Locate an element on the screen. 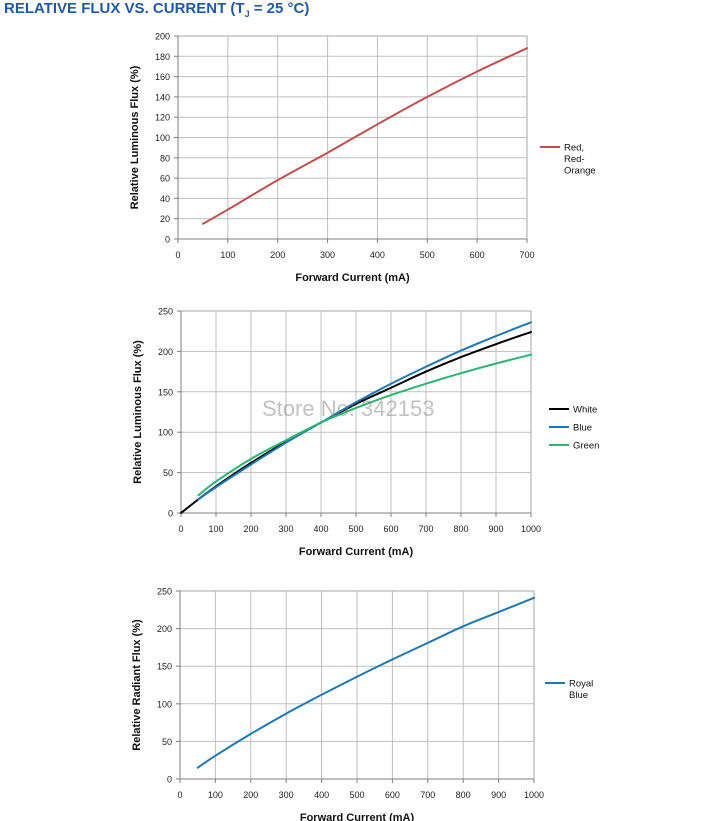 This screenshot has width=725, height=821. page-title-prefix: RELATIVE FLUX VS. CURRENT (T is located at coordinates (124, 8).